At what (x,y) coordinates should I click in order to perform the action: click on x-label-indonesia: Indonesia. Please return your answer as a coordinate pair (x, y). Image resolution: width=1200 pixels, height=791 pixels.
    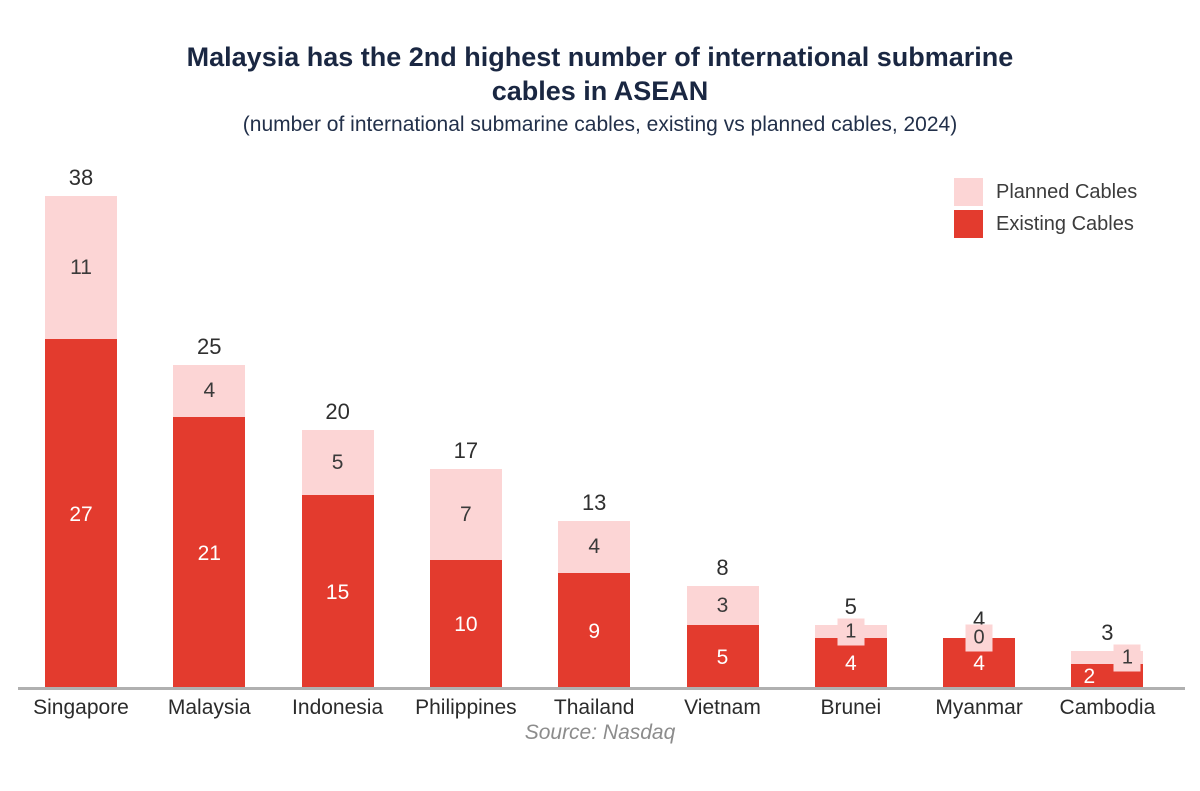
    Looking at the image, I should click on (338, 707).